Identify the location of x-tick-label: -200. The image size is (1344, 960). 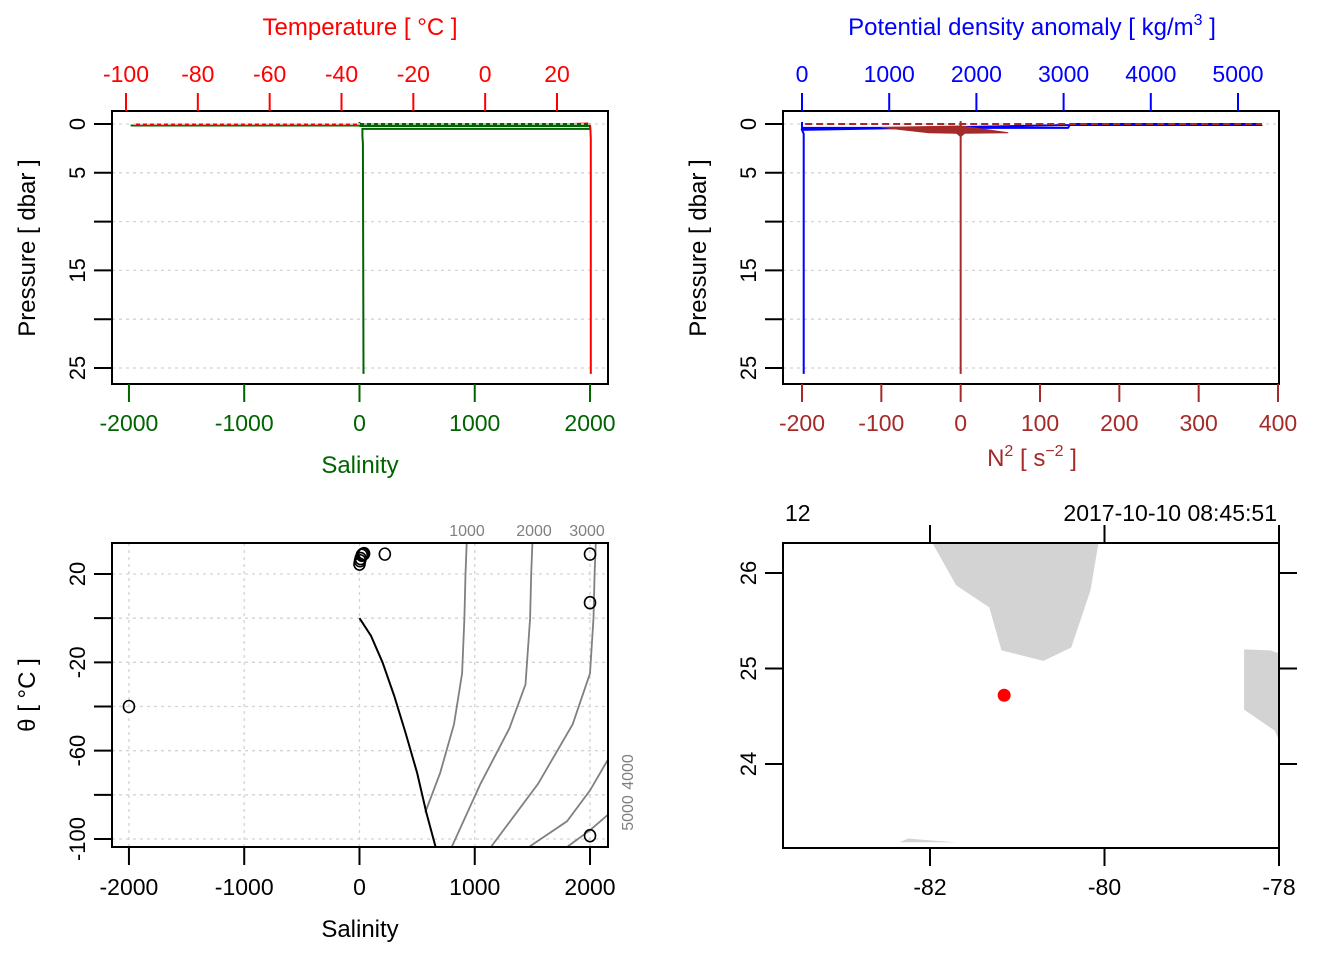
(802, 423).